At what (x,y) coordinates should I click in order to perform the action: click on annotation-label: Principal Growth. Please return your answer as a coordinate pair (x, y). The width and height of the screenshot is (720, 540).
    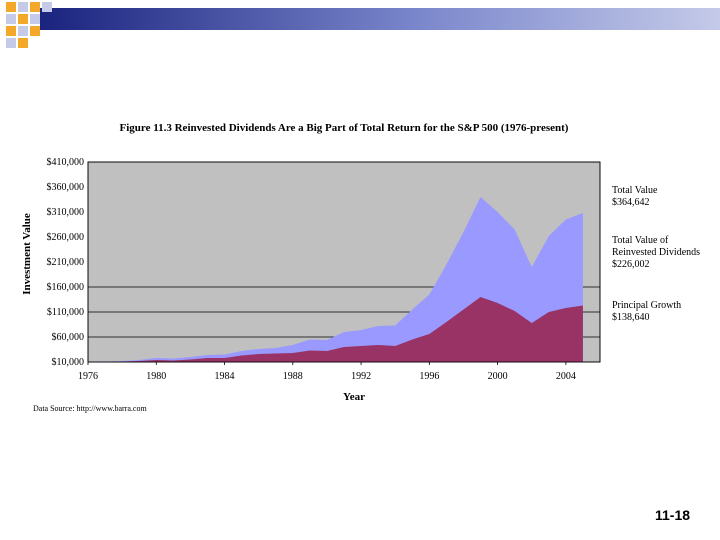
    Looking at the image, I should click on (646, 305).